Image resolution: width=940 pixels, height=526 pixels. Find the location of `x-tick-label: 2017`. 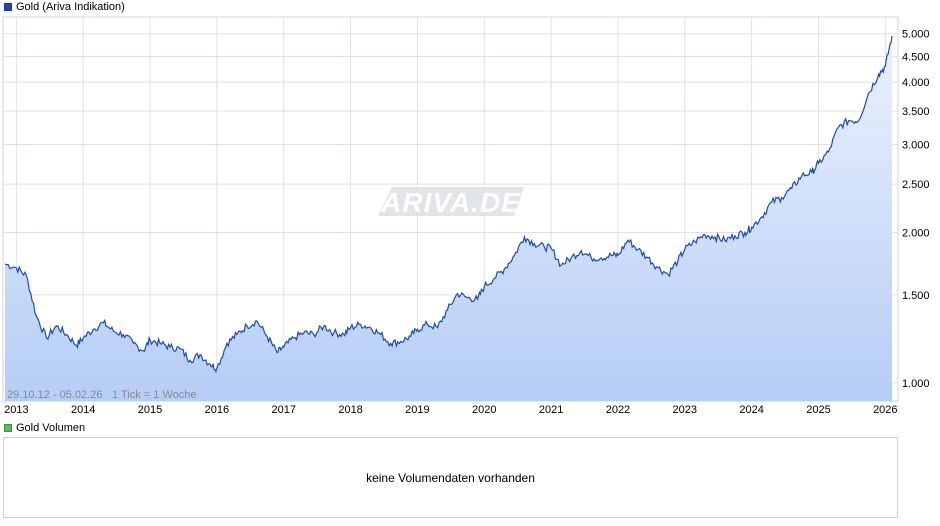

x-tick-label: 2017 is located at coordinates (283, 410).